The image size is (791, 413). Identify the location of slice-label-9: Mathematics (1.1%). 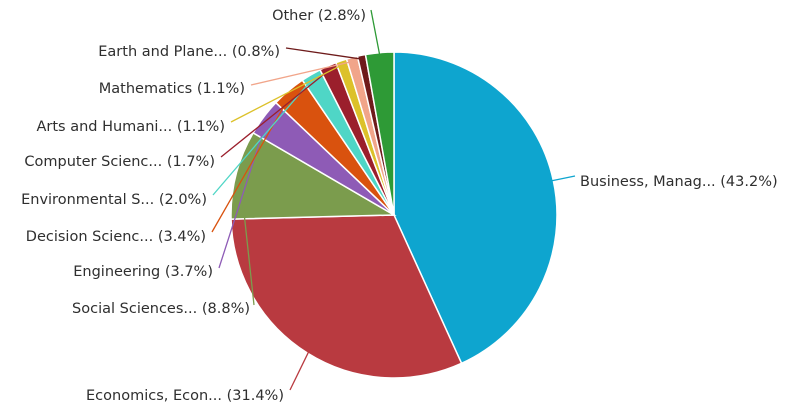
(172, 89).